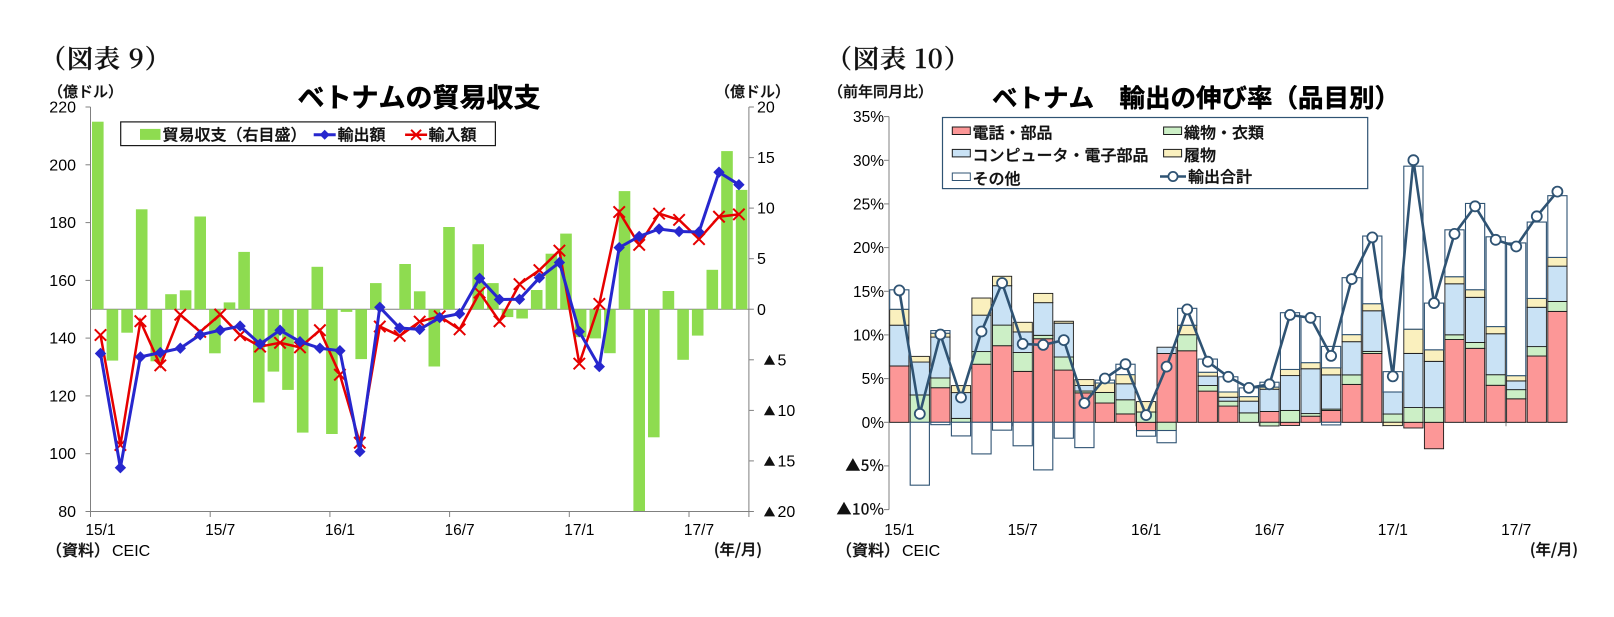  Describe the element at coordinates (868, 117) in the screenshot. I see `svg-text: 35%` at that location.